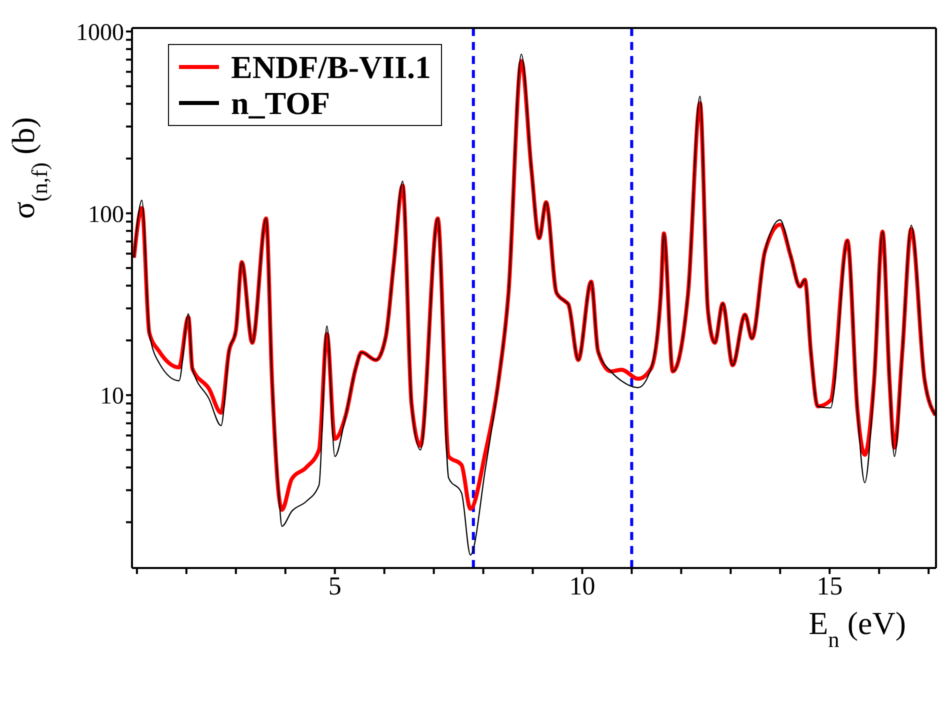 The image size is (947, 728). I want to click on x-tick-label: 10, so click(582, 585).